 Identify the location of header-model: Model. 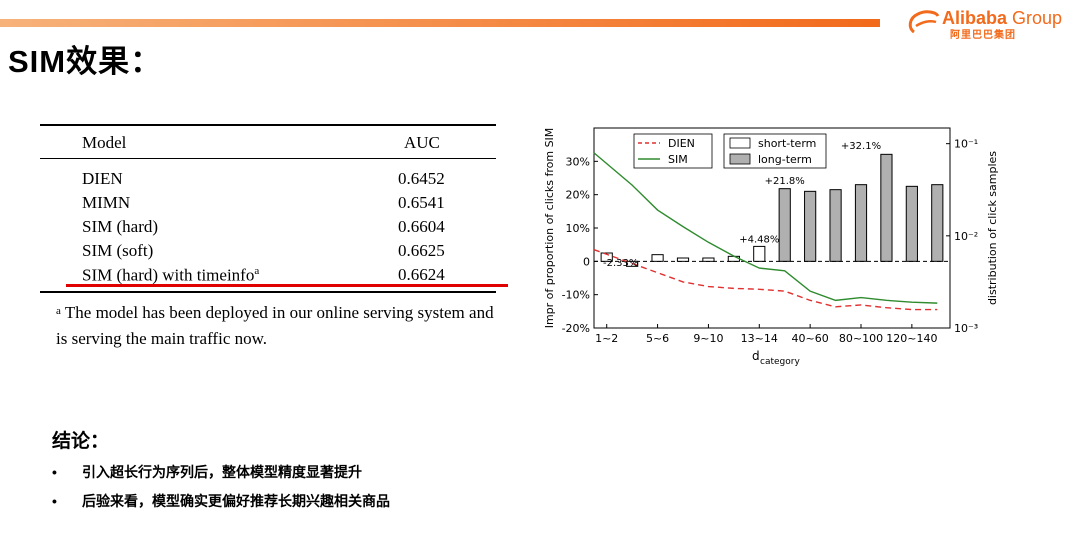
(104, 142).